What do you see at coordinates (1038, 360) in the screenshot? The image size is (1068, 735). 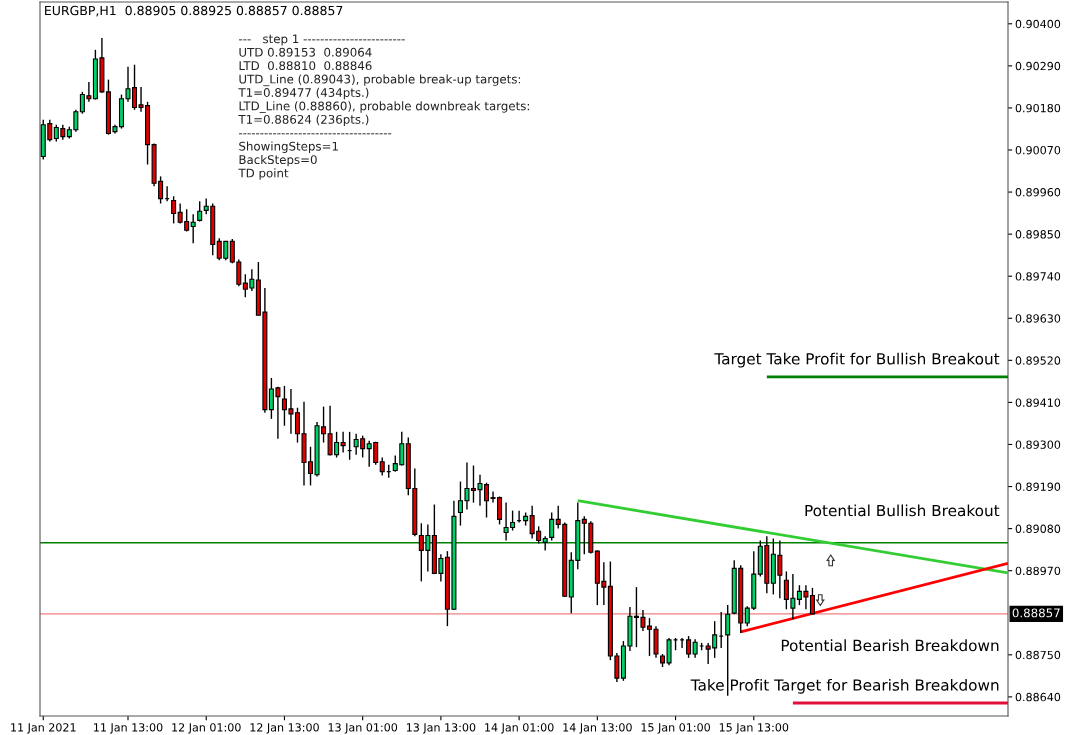 I see `y-tick-label: 0.89520` at bounding box center [1038, 360].